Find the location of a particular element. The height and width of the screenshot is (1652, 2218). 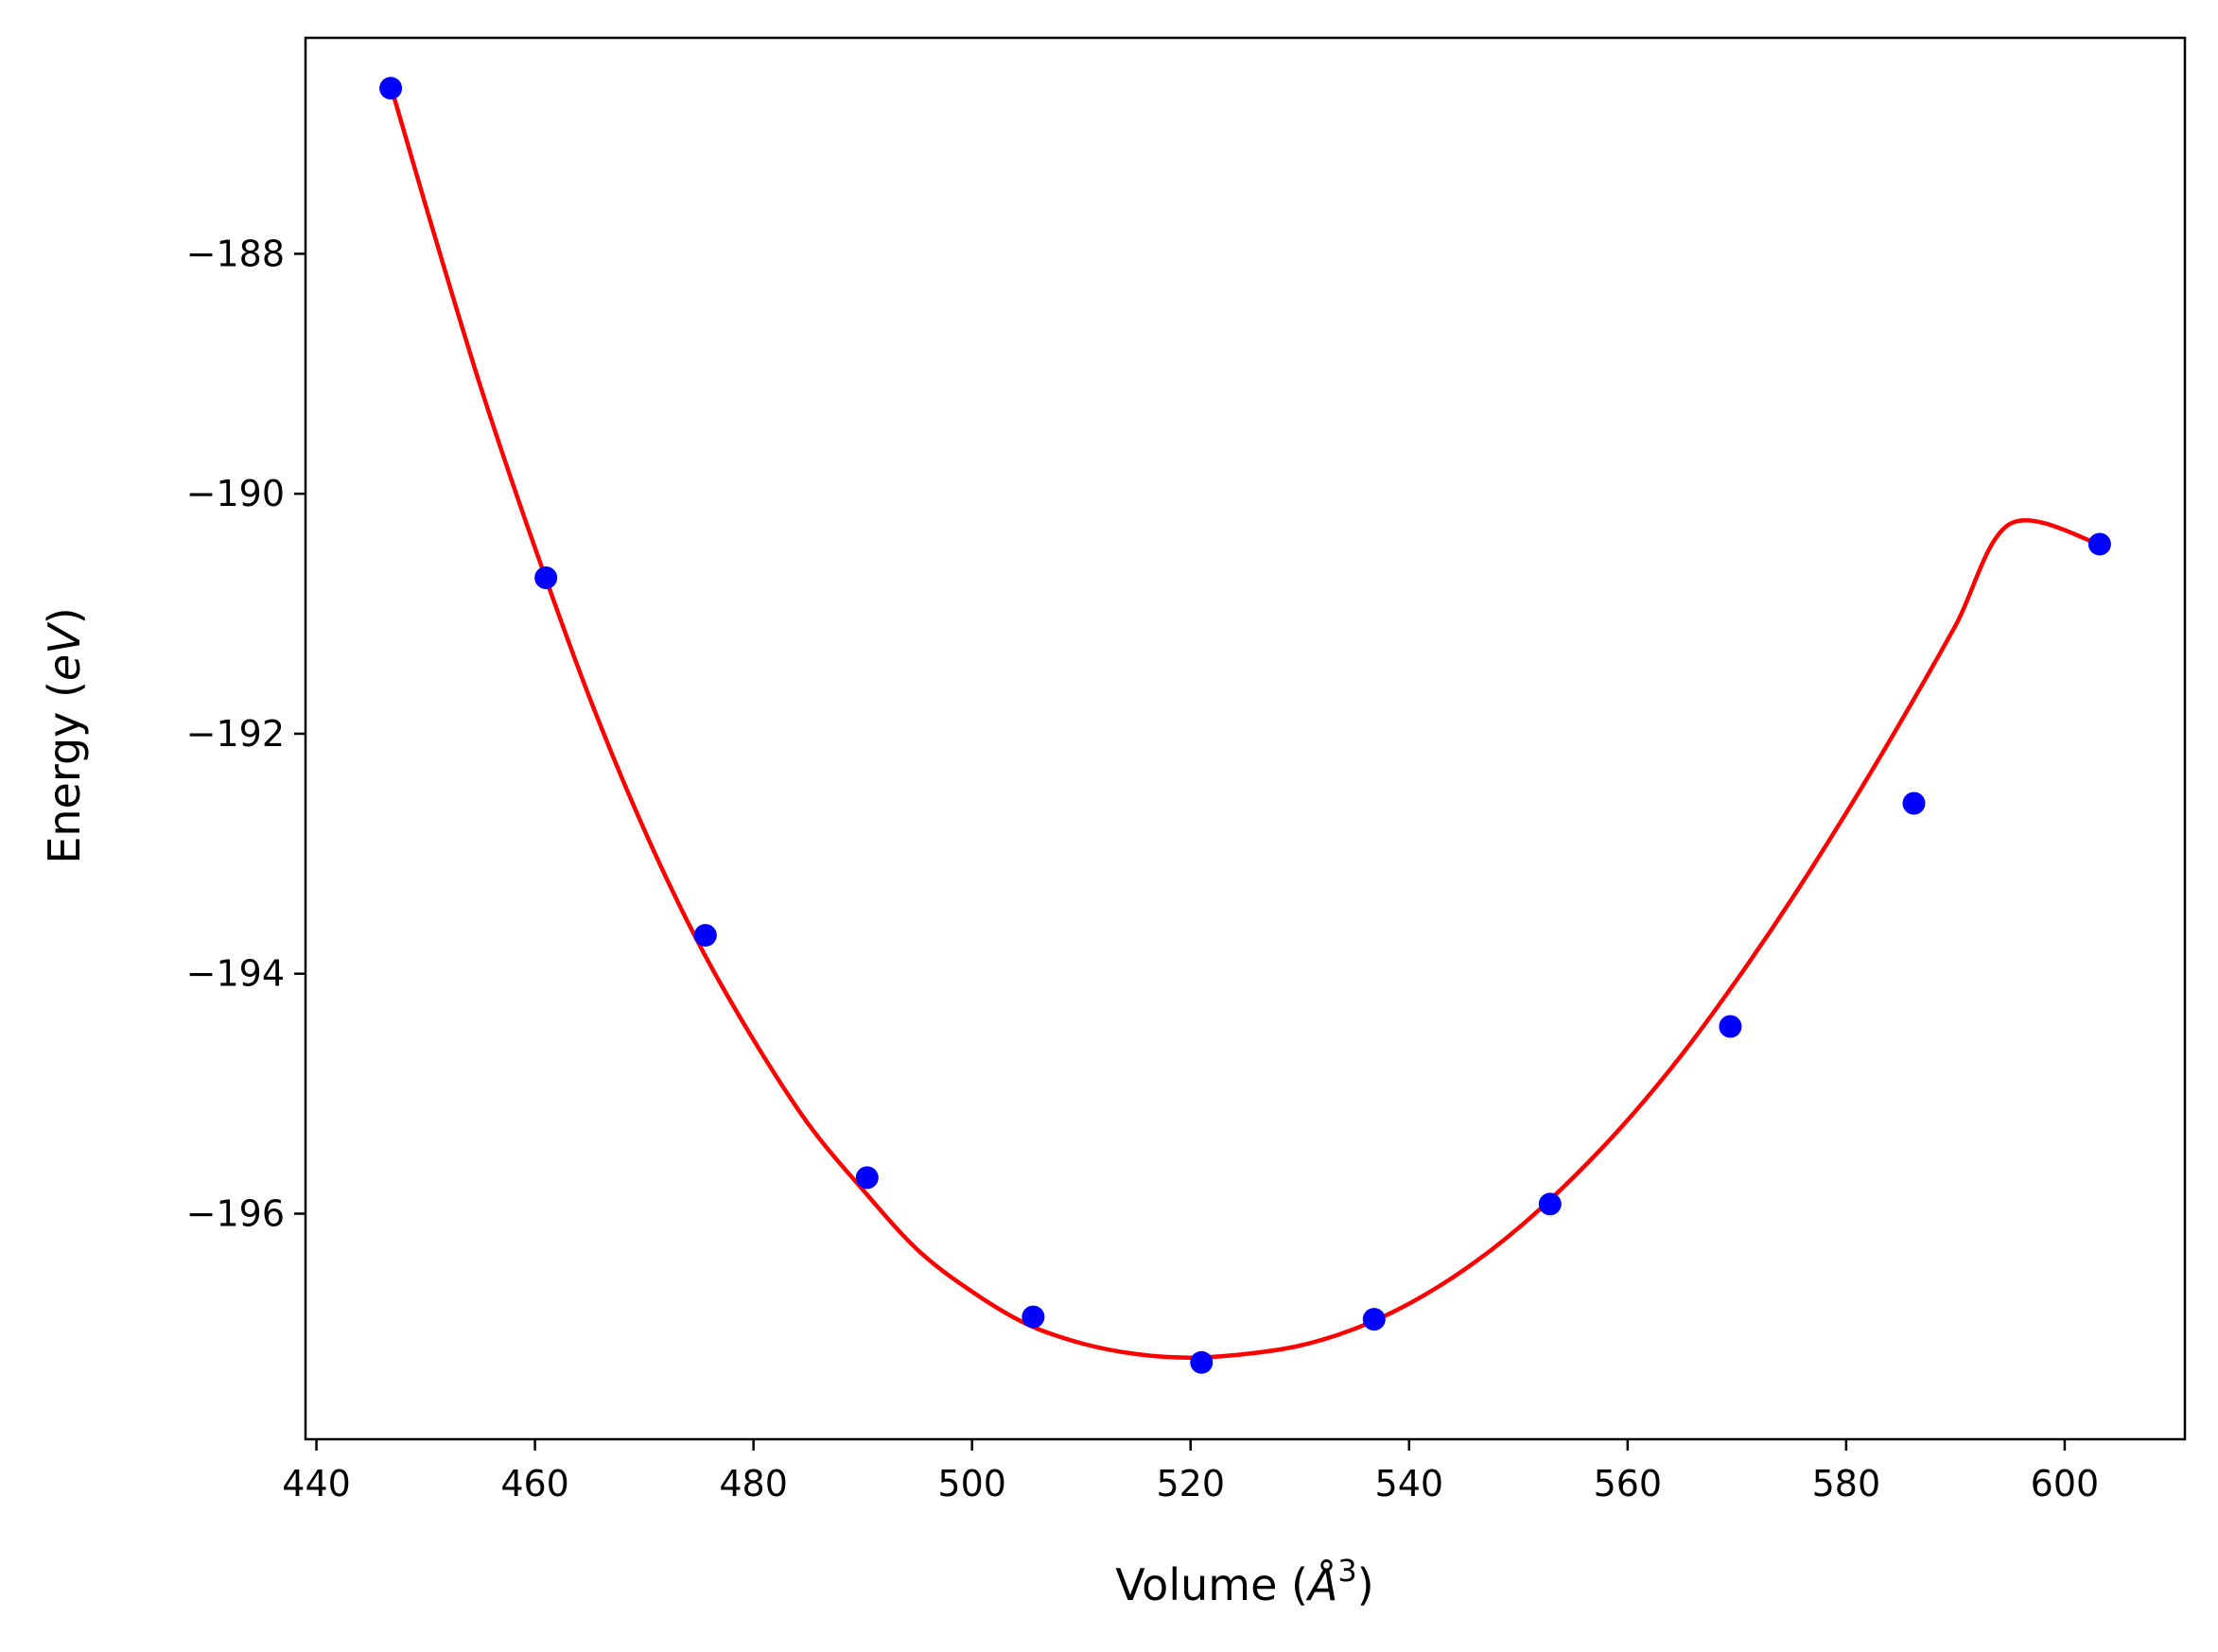

y-axis-ticks: −188 −190 −192 −194 −196 is located at coordinates (246, 734).